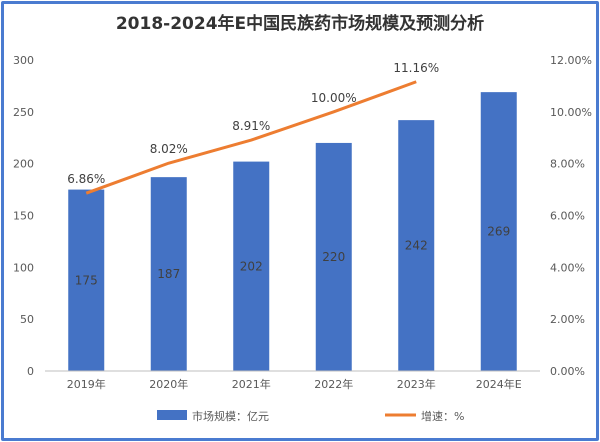  Describe the element at coordinates (567, 319) in the screenshot. I see `right-tick-label: 2.00%` at that location.